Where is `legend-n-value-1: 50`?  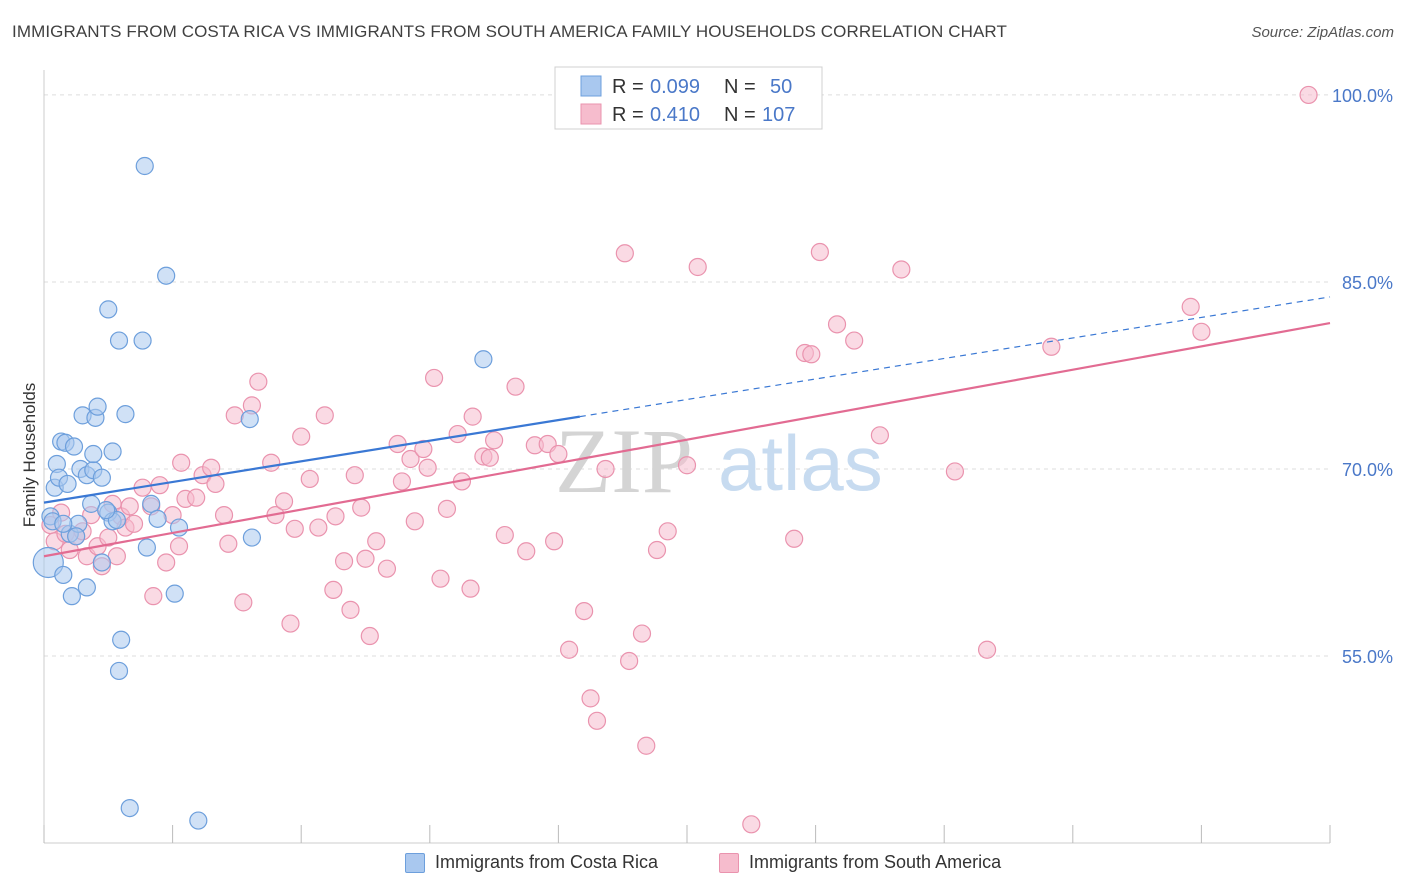 legend-n-value-1: 50 is located at coordinates (781, 87).